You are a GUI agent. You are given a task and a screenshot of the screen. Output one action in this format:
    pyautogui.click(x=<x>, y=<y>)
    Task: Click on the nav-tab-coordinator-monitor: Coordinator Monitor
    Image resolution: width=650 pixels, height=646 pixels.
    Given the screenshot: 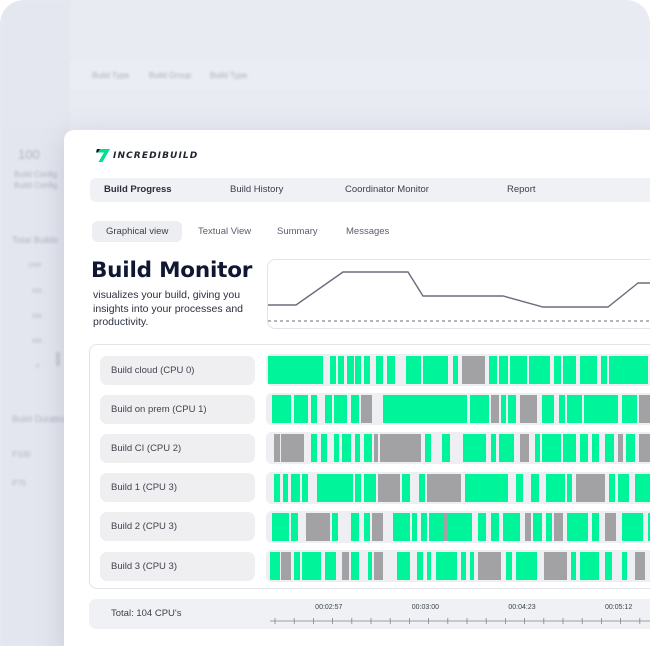 What is the action you would take?
    pyautogui.click(x=387, y=189)
    